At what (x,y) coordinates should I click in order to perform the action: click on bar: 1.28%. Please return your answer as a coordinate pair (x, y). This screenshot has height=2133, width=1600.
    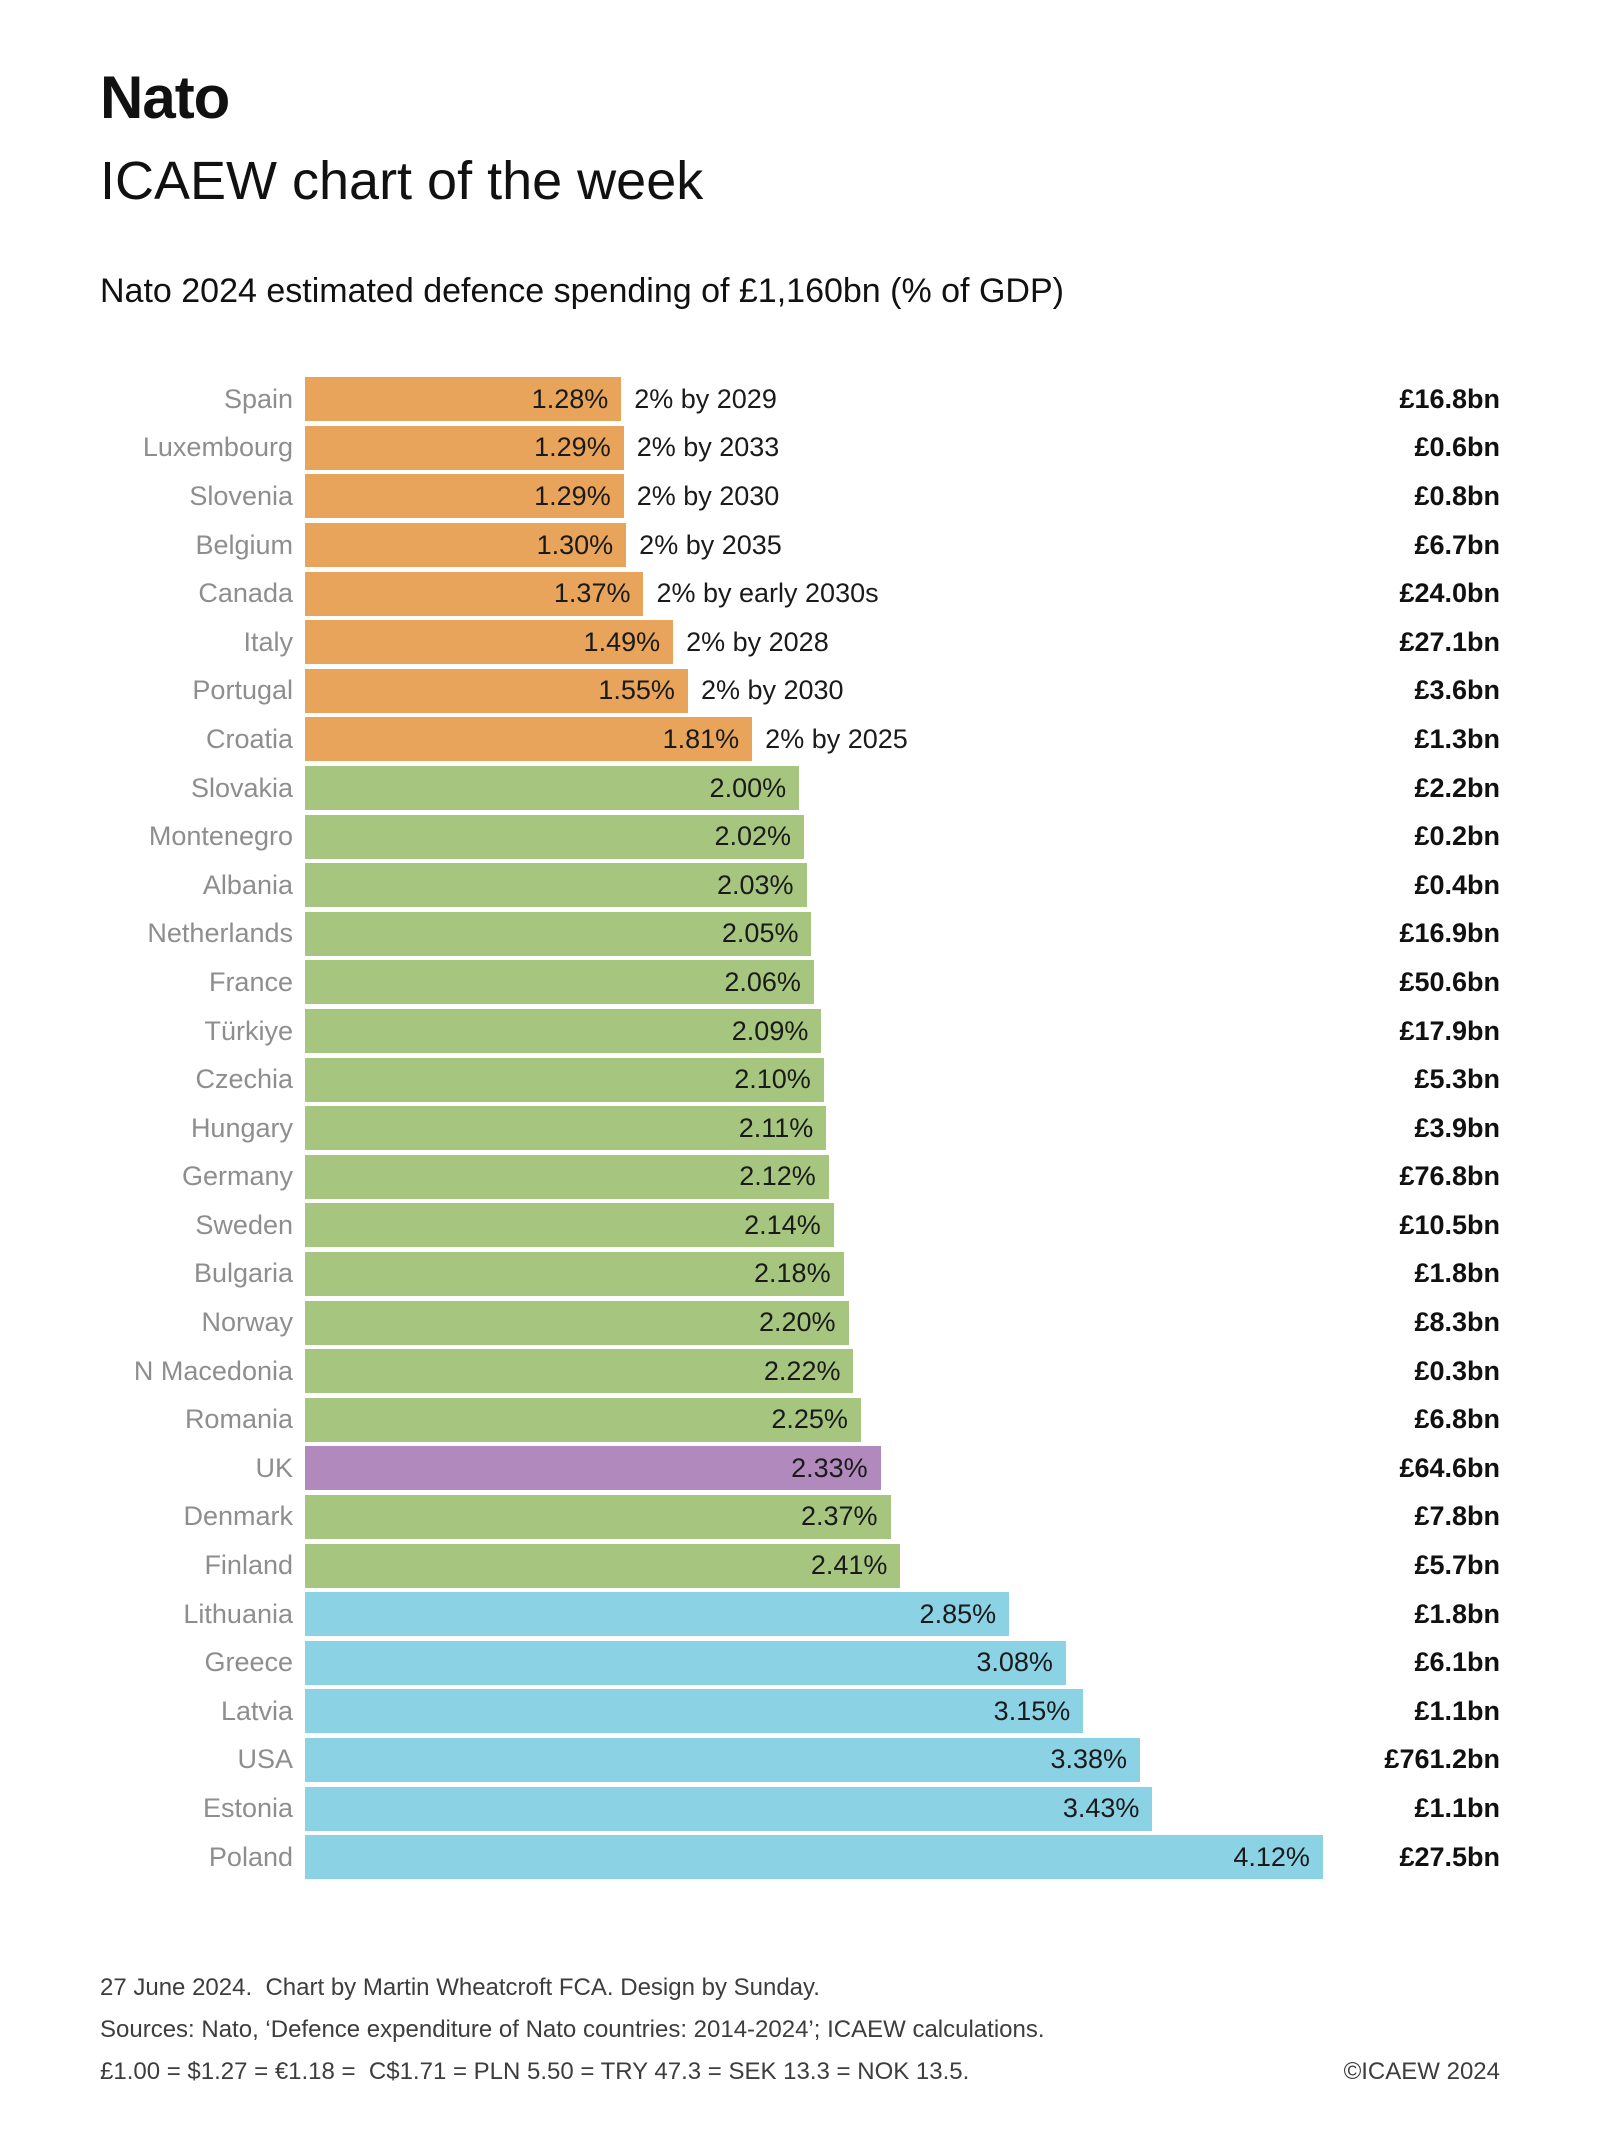
    Looking at the image, I should click on (463, 399).